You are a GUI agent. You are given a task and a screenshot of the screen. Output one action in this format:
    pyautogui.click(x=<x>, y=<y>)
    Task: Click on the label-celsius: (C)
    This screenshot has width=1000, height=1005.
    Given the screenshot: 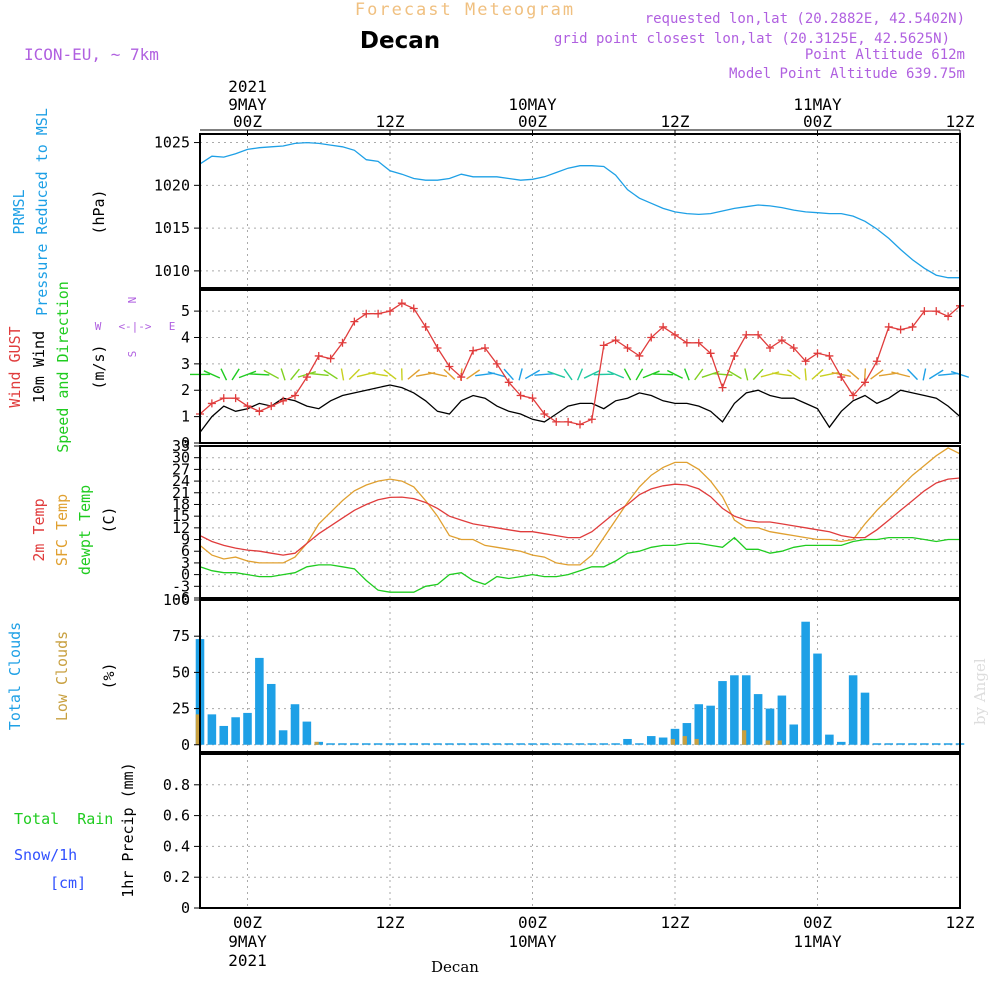 What is the action you would take?
    pyautogui.click(x=109, y=519)
    